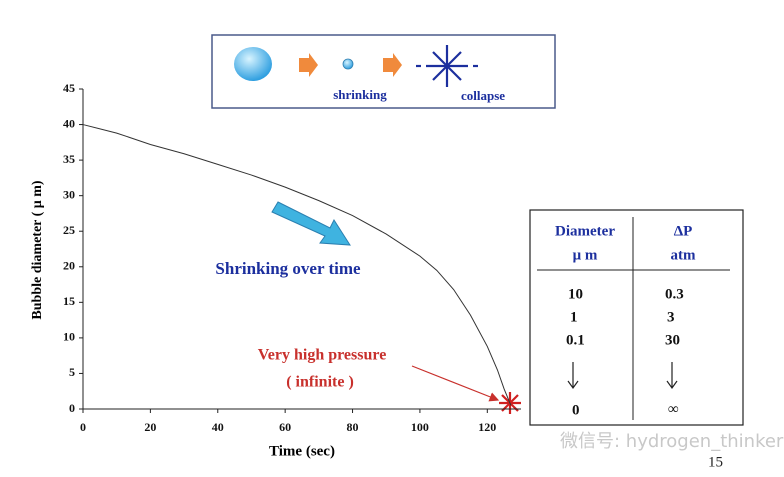 This screenshot has height=477, width=784. What do you see at coordinates (420, 427) in the screenshot?
I see `x-tick-label: 100` at bounding box center [420, 427].